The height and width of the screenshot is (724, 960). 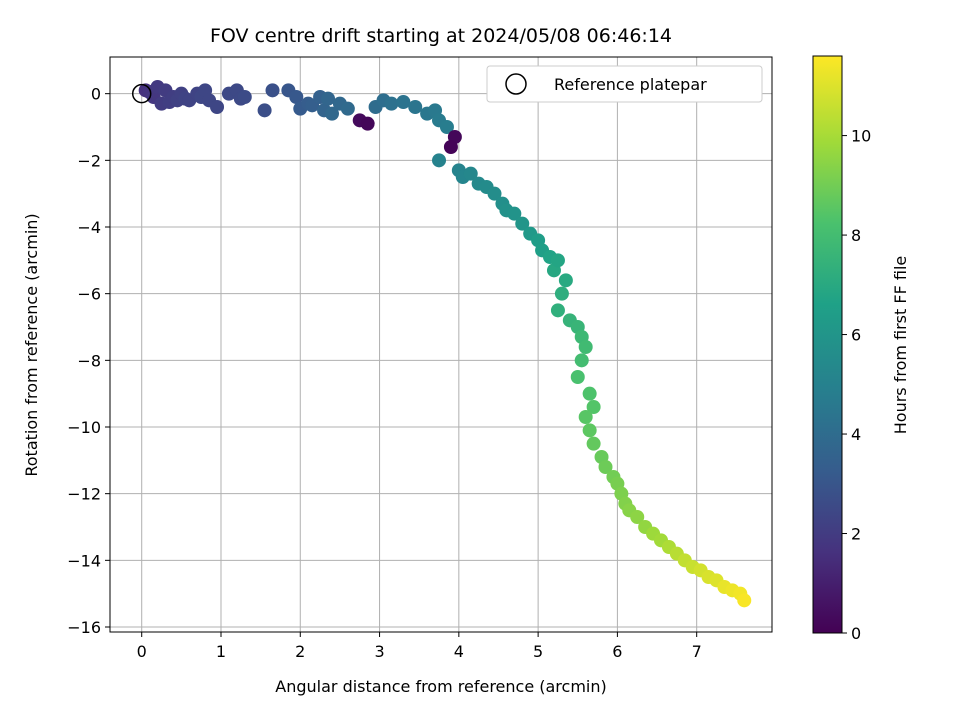 I want to click on x-tick-label: 6, so click(x=617, y=651).